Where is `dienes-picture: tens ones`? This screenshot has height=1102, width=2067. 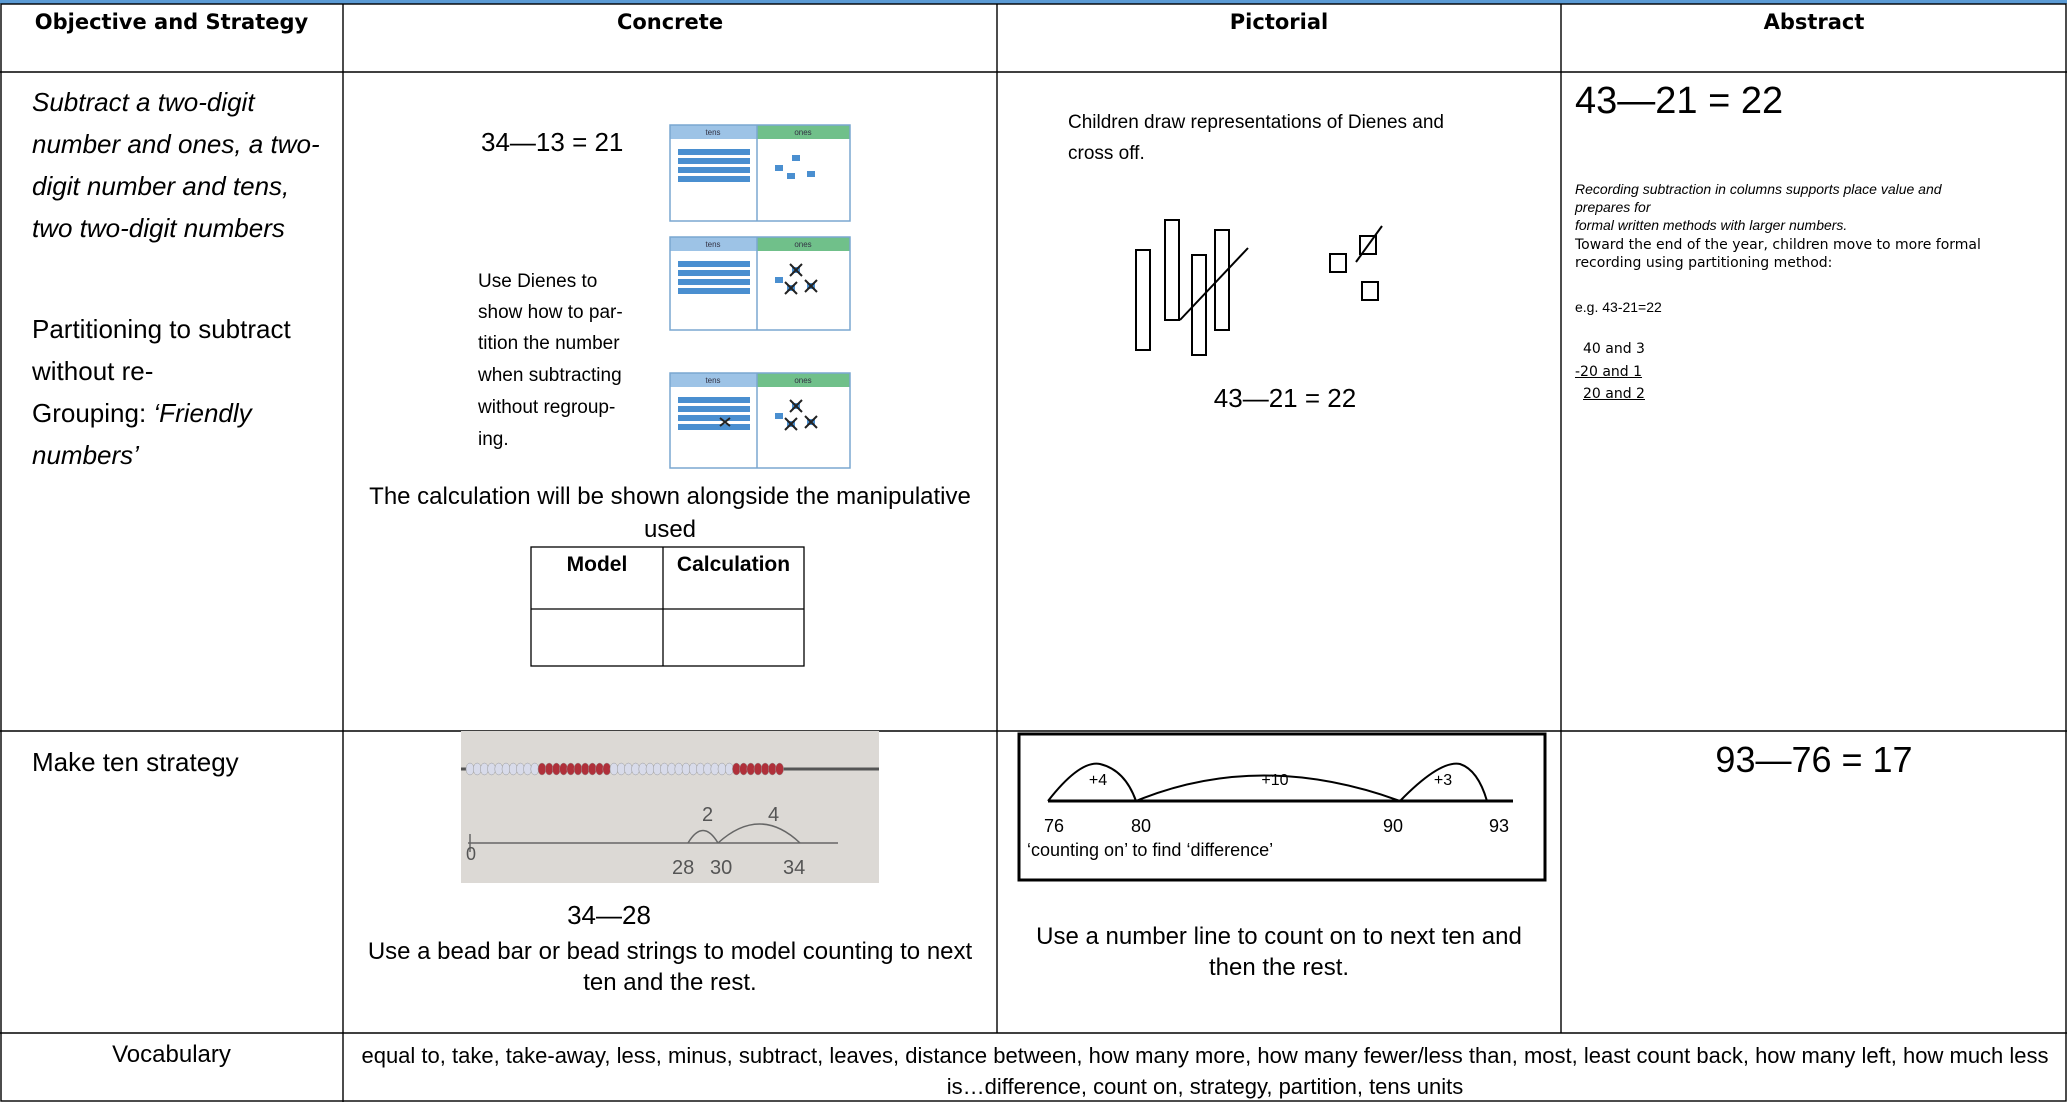
dienes-picture: tens ones is located at coordinates (760, 283).